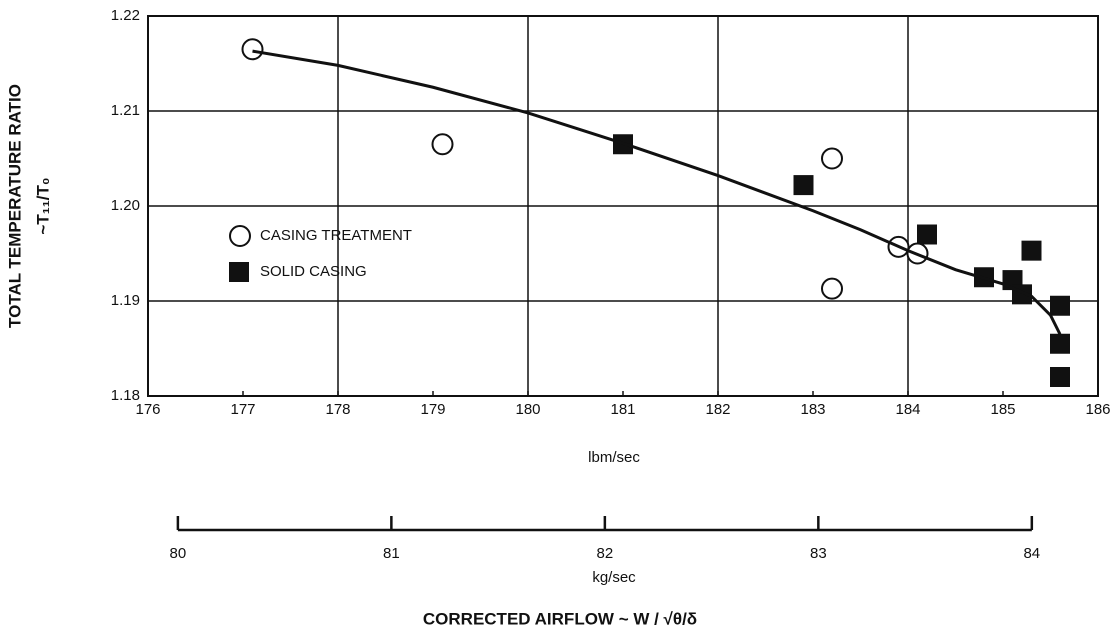 This screenshot has height=639, width=1117. I want to click on chart-title: CORRECTED AIRFLOW ~ W / √θ/δ, so click(560, 618).